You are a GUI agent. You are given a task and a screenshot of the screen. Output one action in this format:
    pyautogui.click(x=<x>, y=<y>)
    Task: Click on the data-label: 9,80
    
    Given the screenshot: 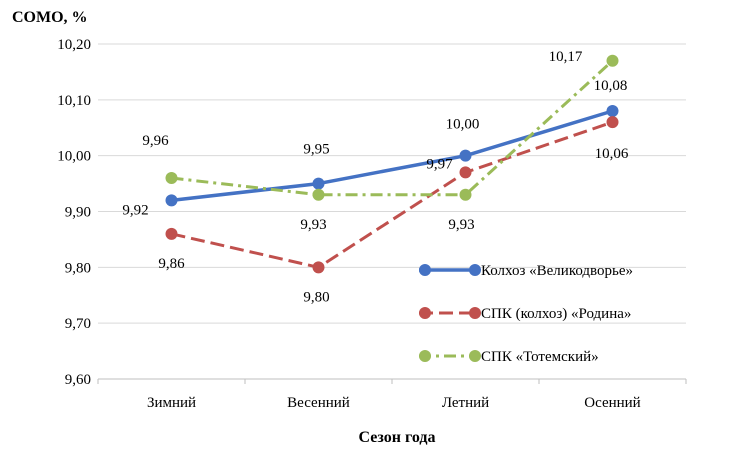 What is the action you would take?
    pyautogui.click(x=316, y=297)
    